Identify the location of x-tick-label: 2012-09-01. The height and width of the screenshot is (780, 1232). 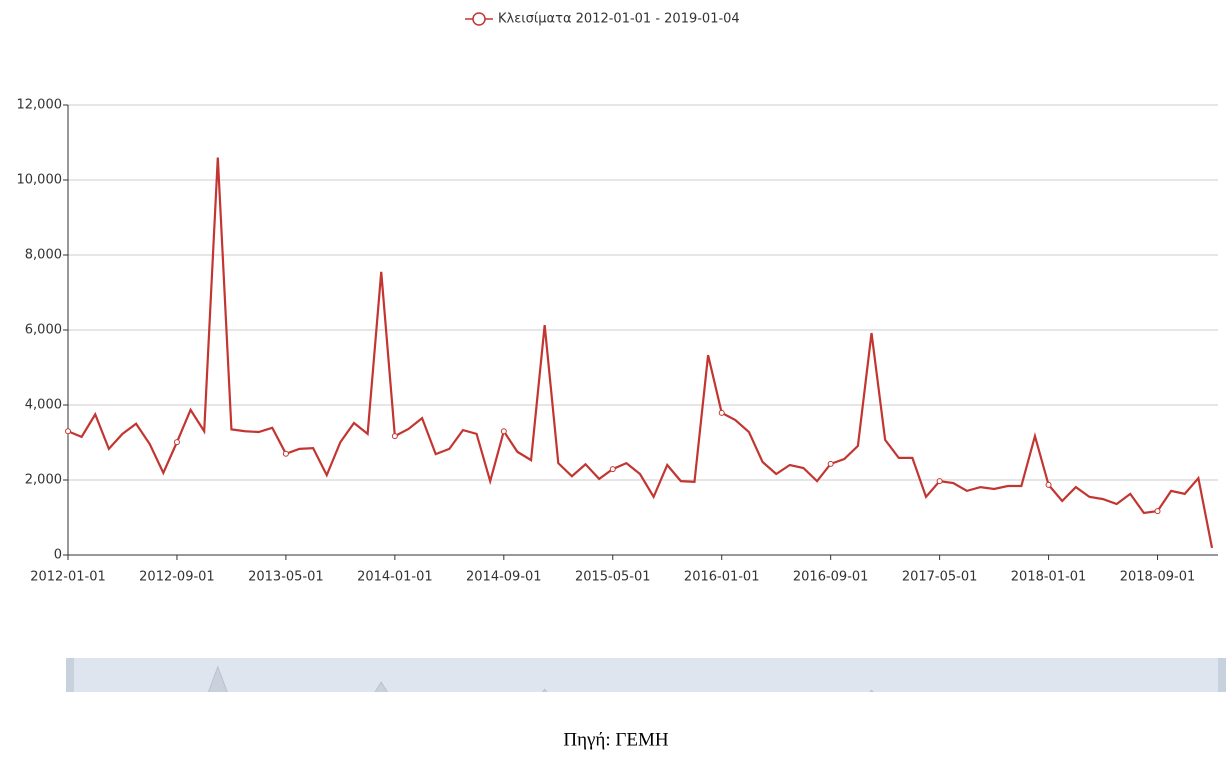
(177, 577).